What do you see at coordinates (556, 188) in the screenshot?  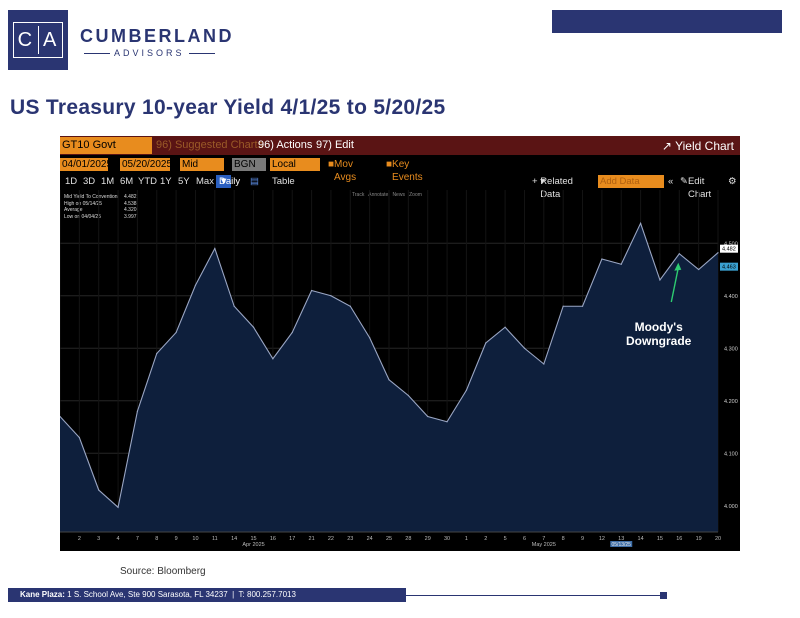 I see `related-data-label: Related Data` at bounding box center [556, 188].